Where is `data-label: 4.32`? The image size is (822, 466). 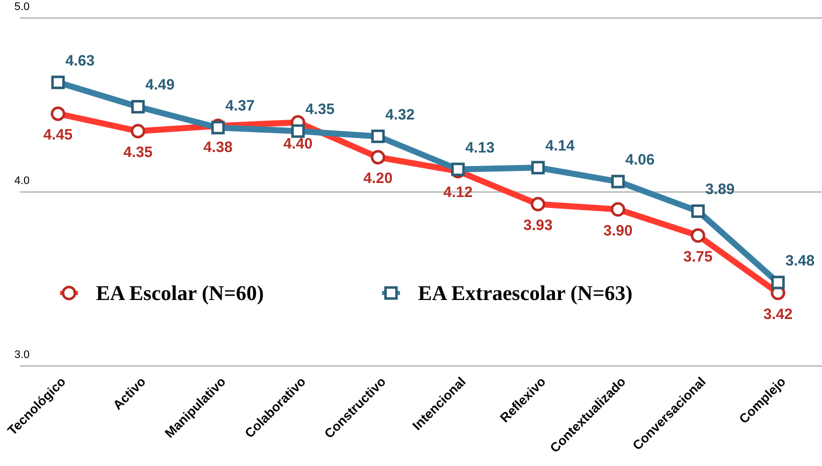
data-label: 4.32 is located at coordinates (400, 115).